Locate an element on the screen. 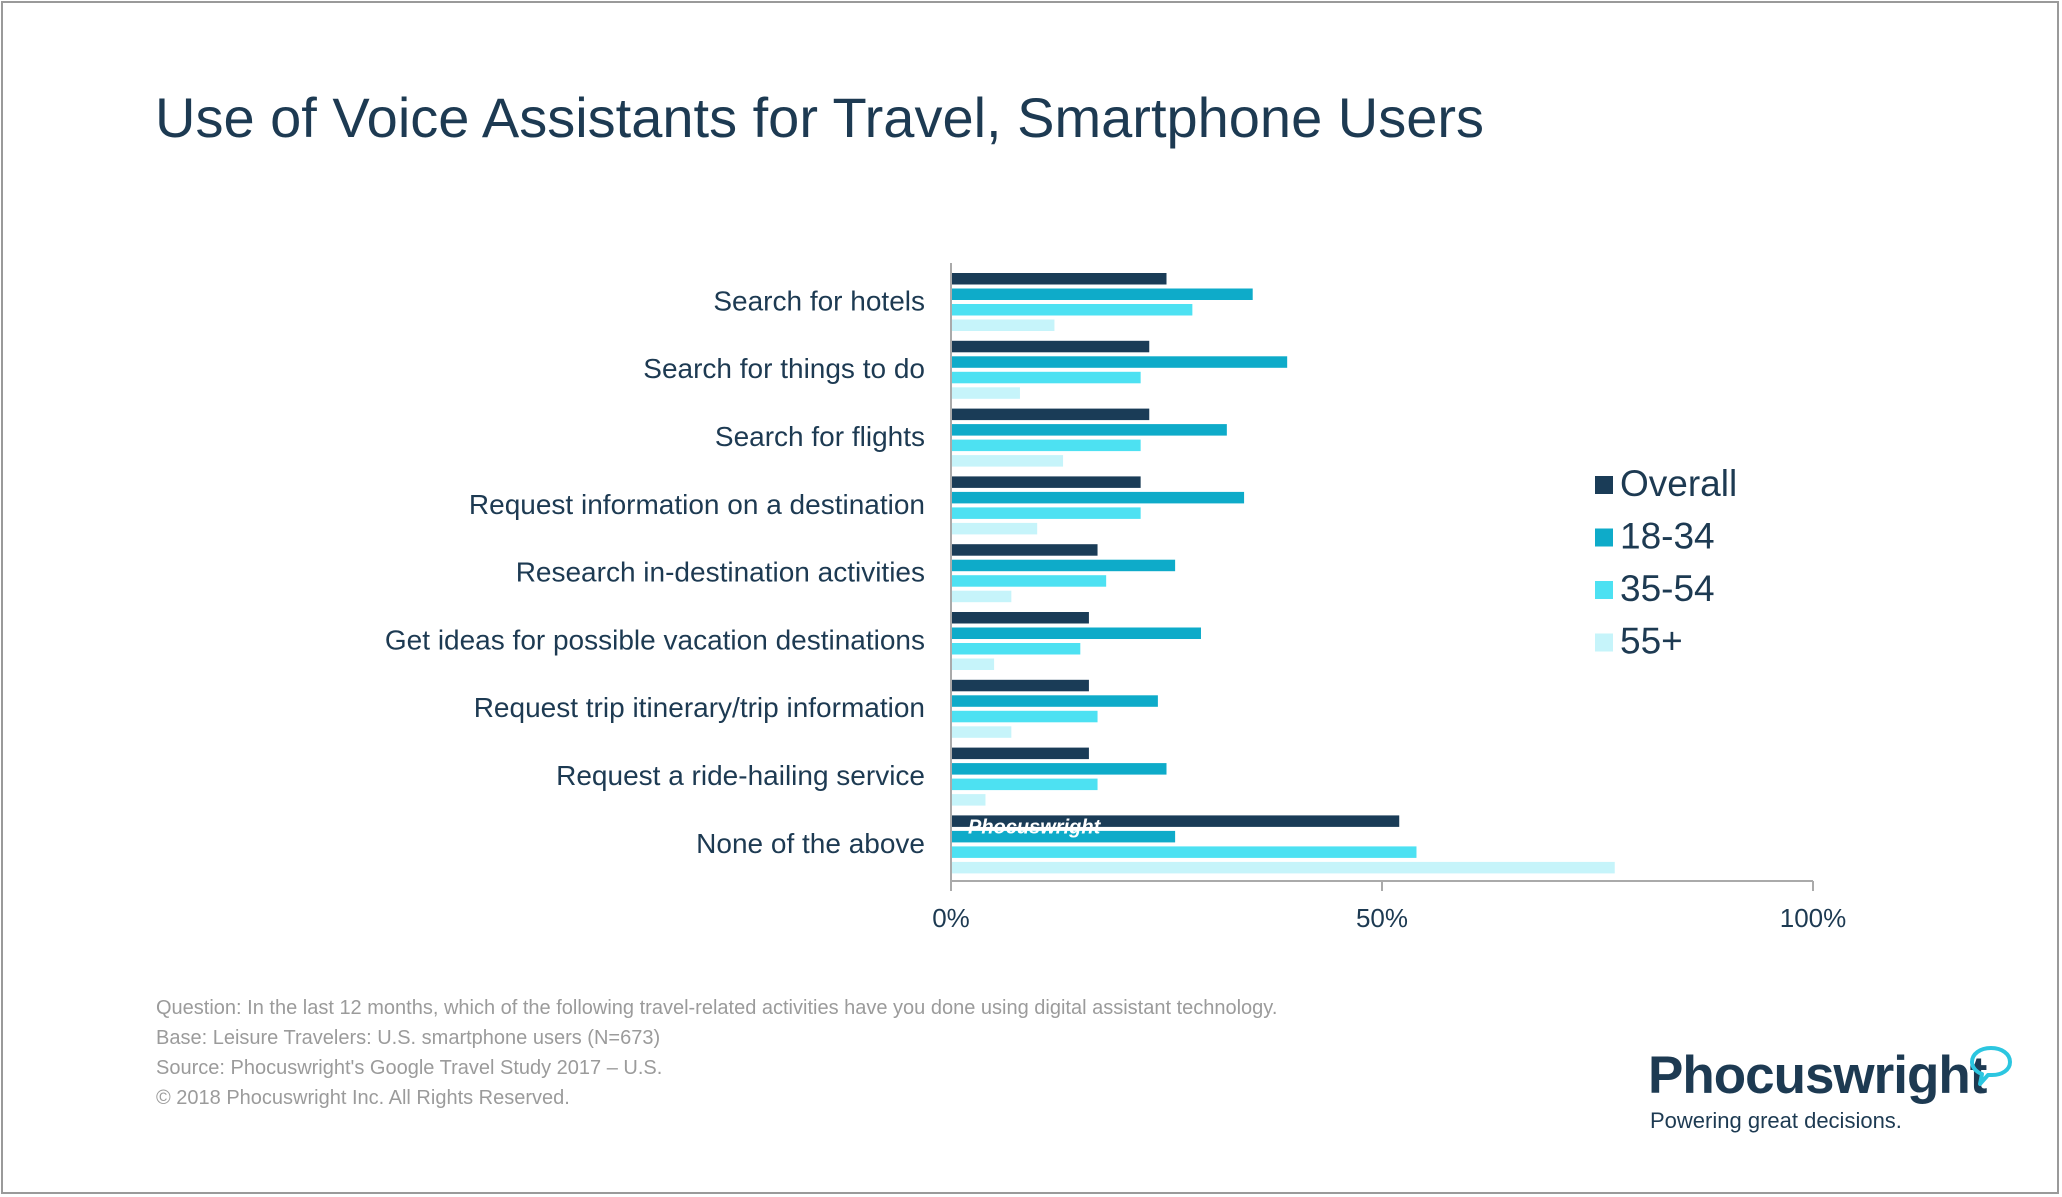 The image size is (2062, 1197). category-label: Request information on a destination is located at coordinates (697, 504).